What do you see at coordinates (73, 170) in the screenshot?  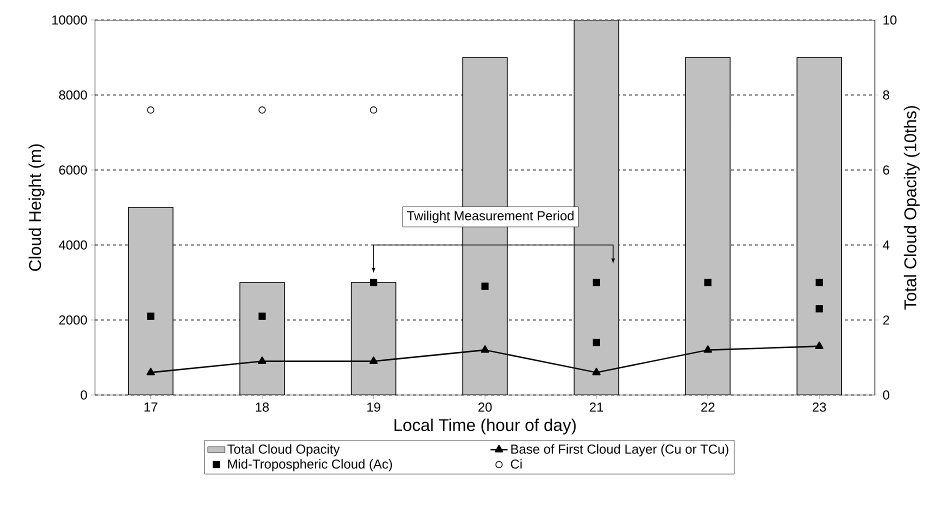 I see `y-tick-label: 6000` at bounding box center [73, 170].